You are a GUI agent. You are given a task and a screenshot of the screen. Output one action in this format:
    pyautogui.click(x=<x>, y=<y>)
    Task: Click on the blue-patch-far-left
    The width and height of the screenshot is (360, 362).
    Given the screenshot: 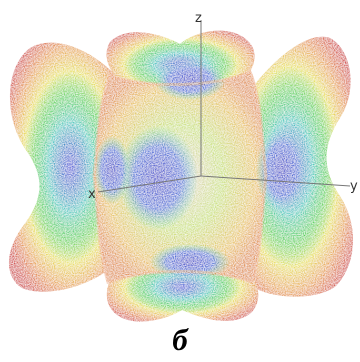 What is the action you would take?
    pyautogui.click(x=112, y=170)
    